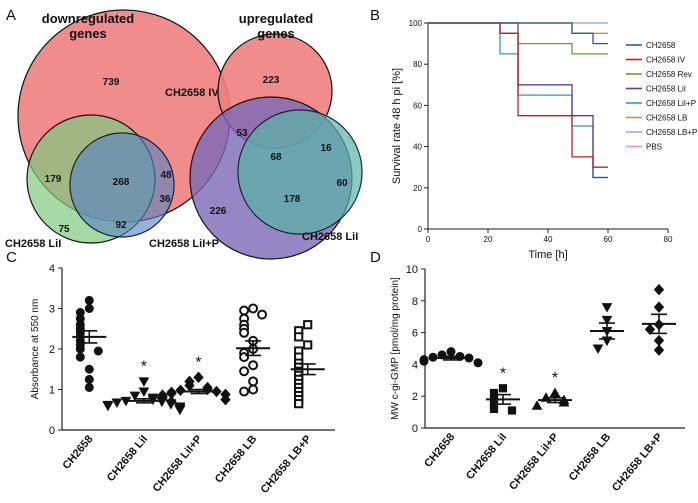  Describe the element at coordinates (53, 179) in the screenshot. I see `venn-count: 179` at that location.